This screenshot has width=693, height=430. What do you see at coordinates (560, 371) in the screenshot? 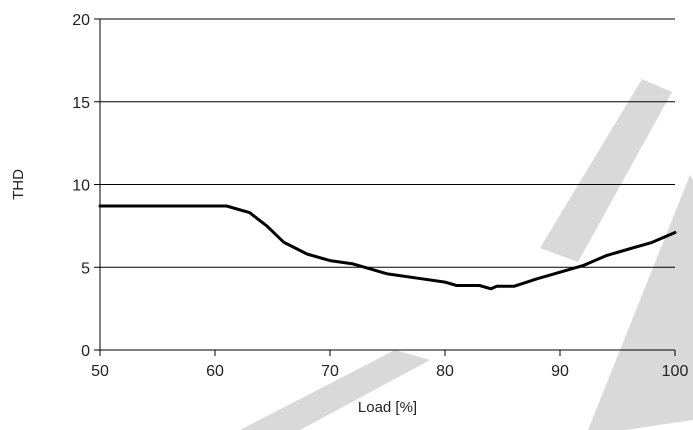
I see `x-tick-label-4: 90` at bounding box center [560, 371].